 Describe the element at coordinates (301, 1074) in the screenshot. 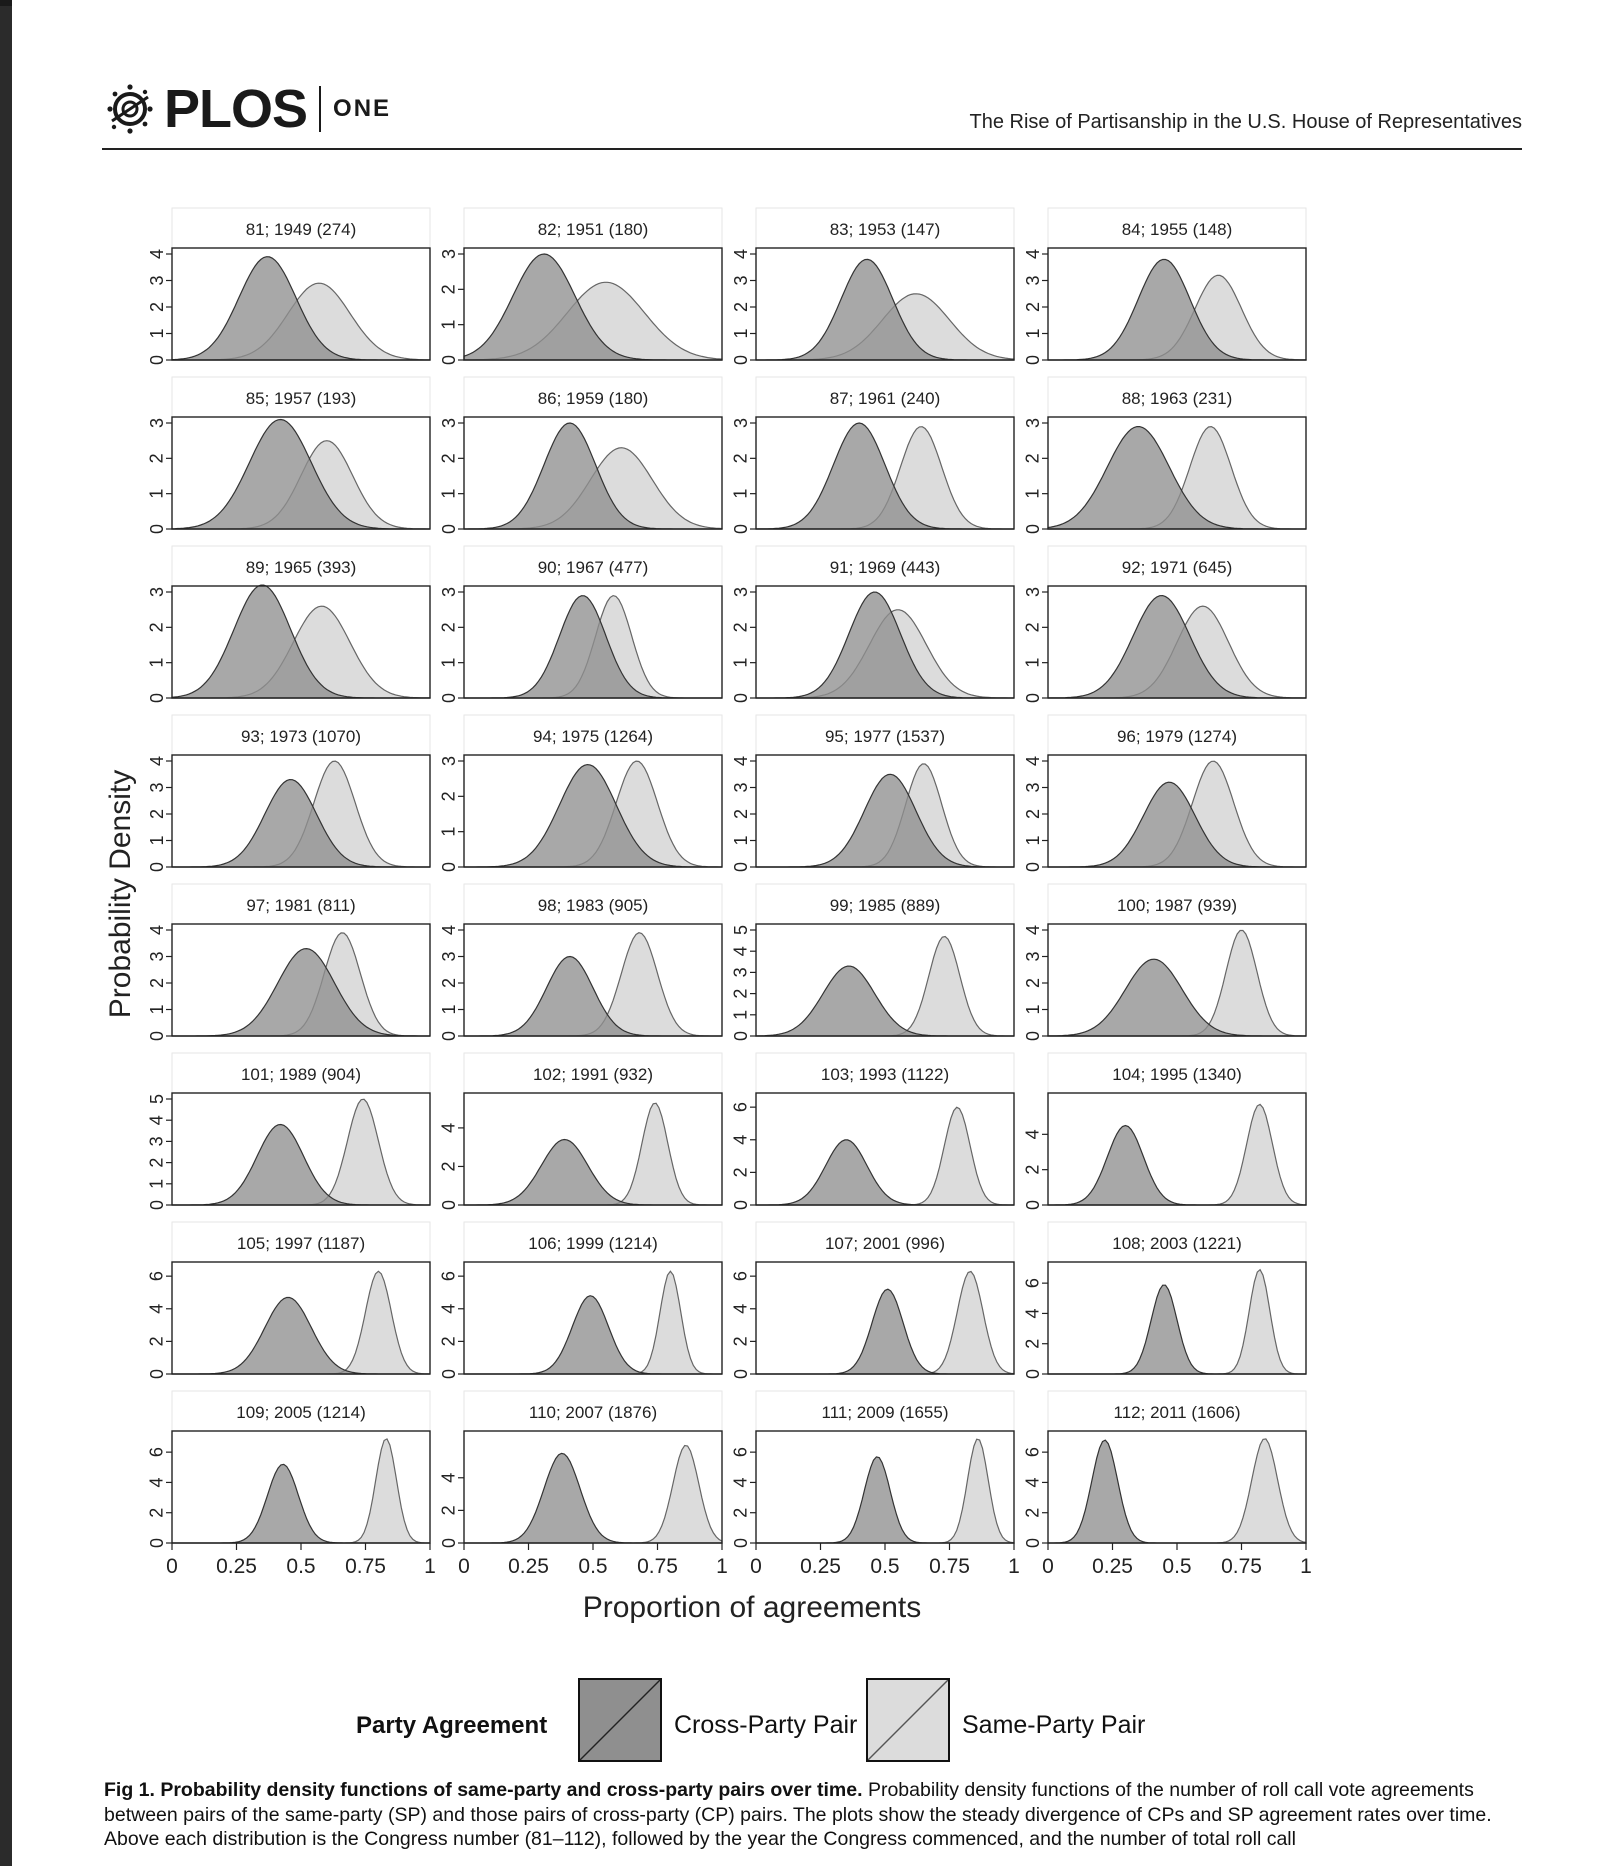

I see `panel-title: 101; 1989 (904)` at that location.